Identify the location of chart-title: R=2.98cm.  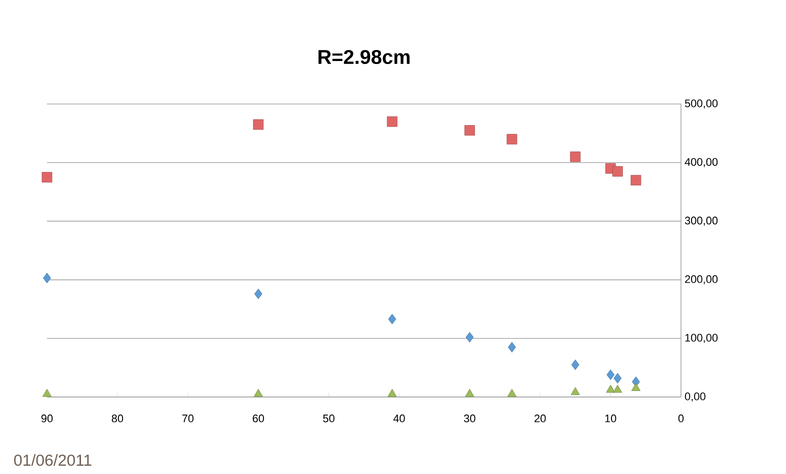
(364, 57).